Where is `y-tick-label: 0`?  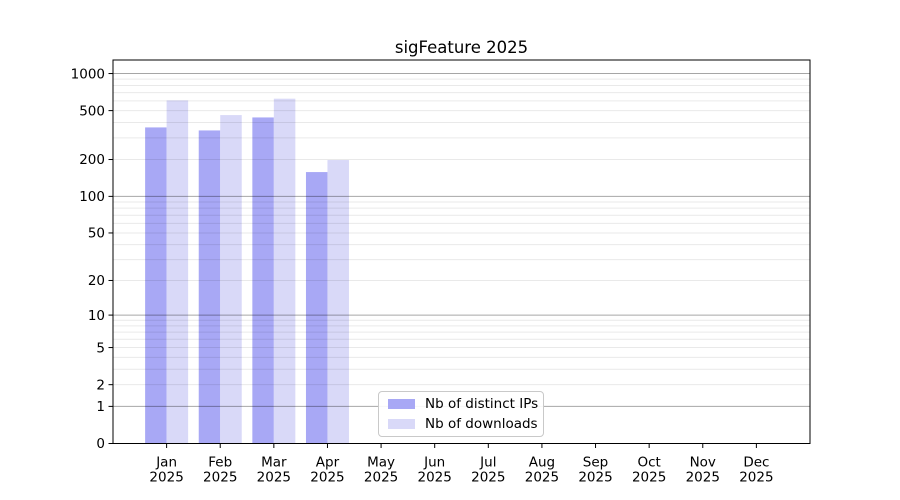 y-tick-label: 0 is located at coordinates (100, 444).